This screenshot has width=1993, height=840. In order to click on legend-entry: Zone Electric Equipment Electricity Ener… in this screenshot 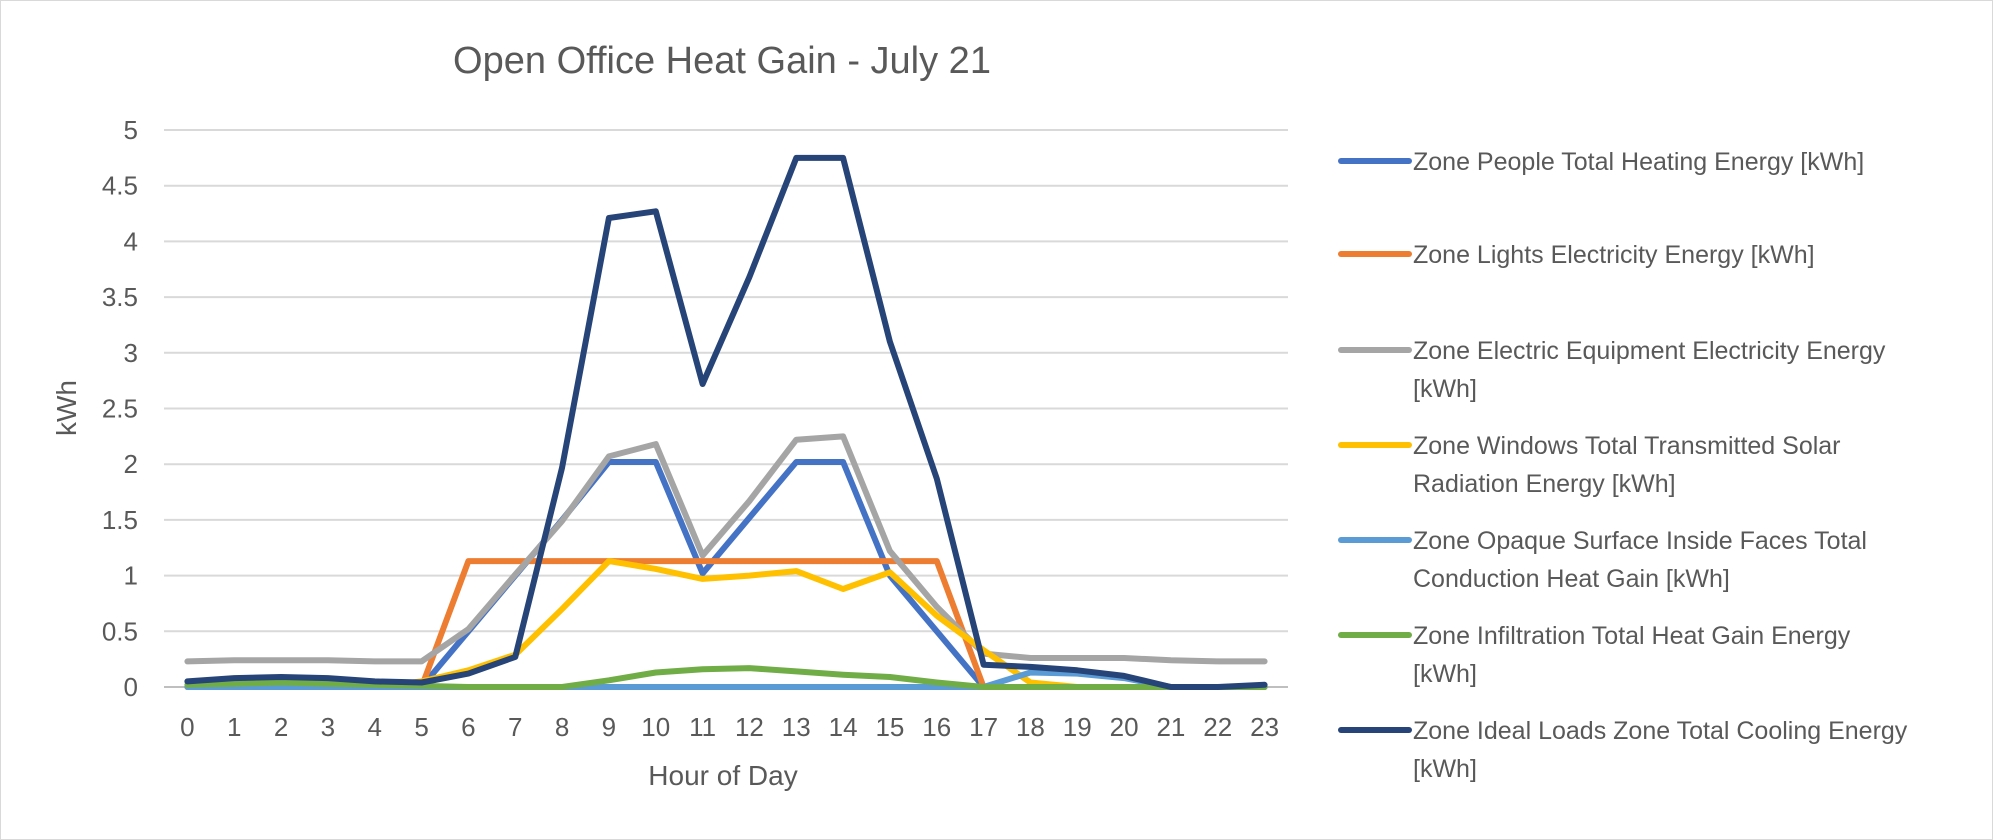, I will do `click(1612, 370)`.